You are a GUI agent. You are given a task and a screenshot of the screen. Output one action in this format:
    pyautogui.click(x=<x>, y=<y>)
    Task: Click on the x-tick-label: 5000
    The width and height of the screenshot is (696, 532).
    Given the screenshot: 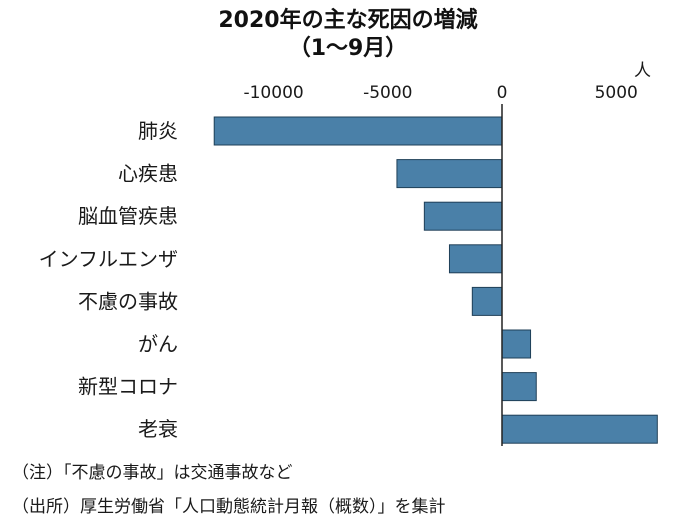 What is the action you would take?
    pyautogui.click(x=616, y=93)
    